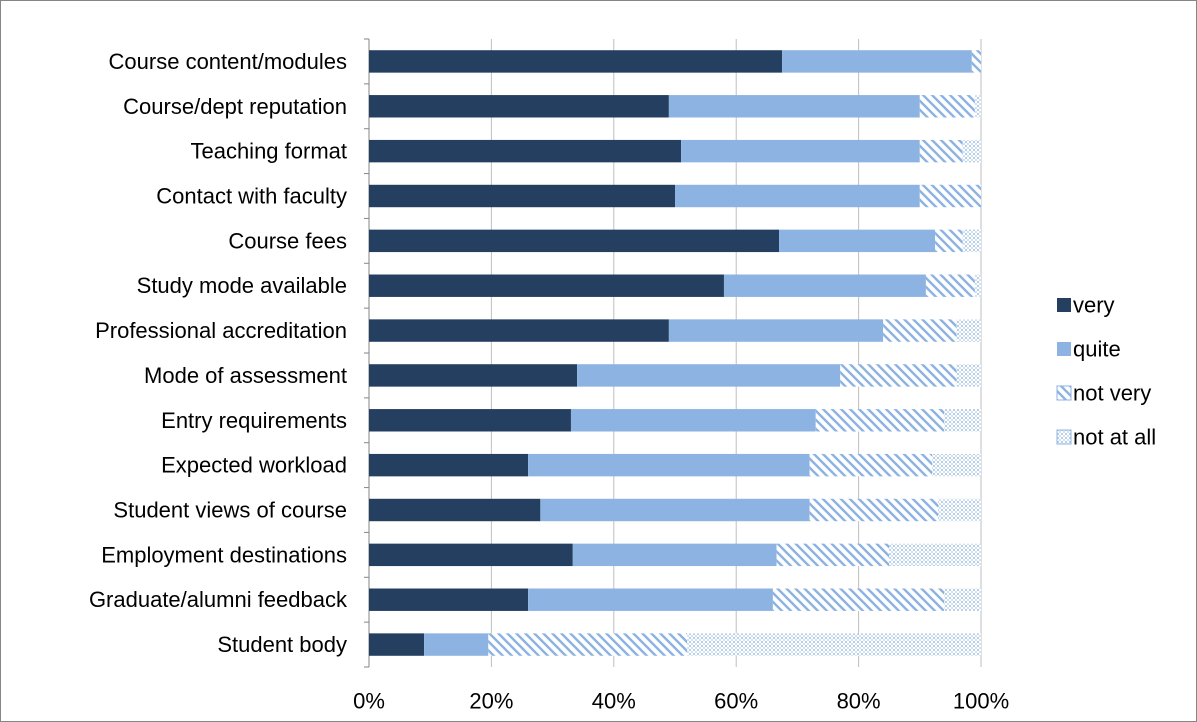 Image resolution: width=1197 pixels, height=722 pixels. What do you see at coordinates (1106, 371) in the screenshot?
I see `legend: very quite not very not at all` at bounding box center [1106, 371].